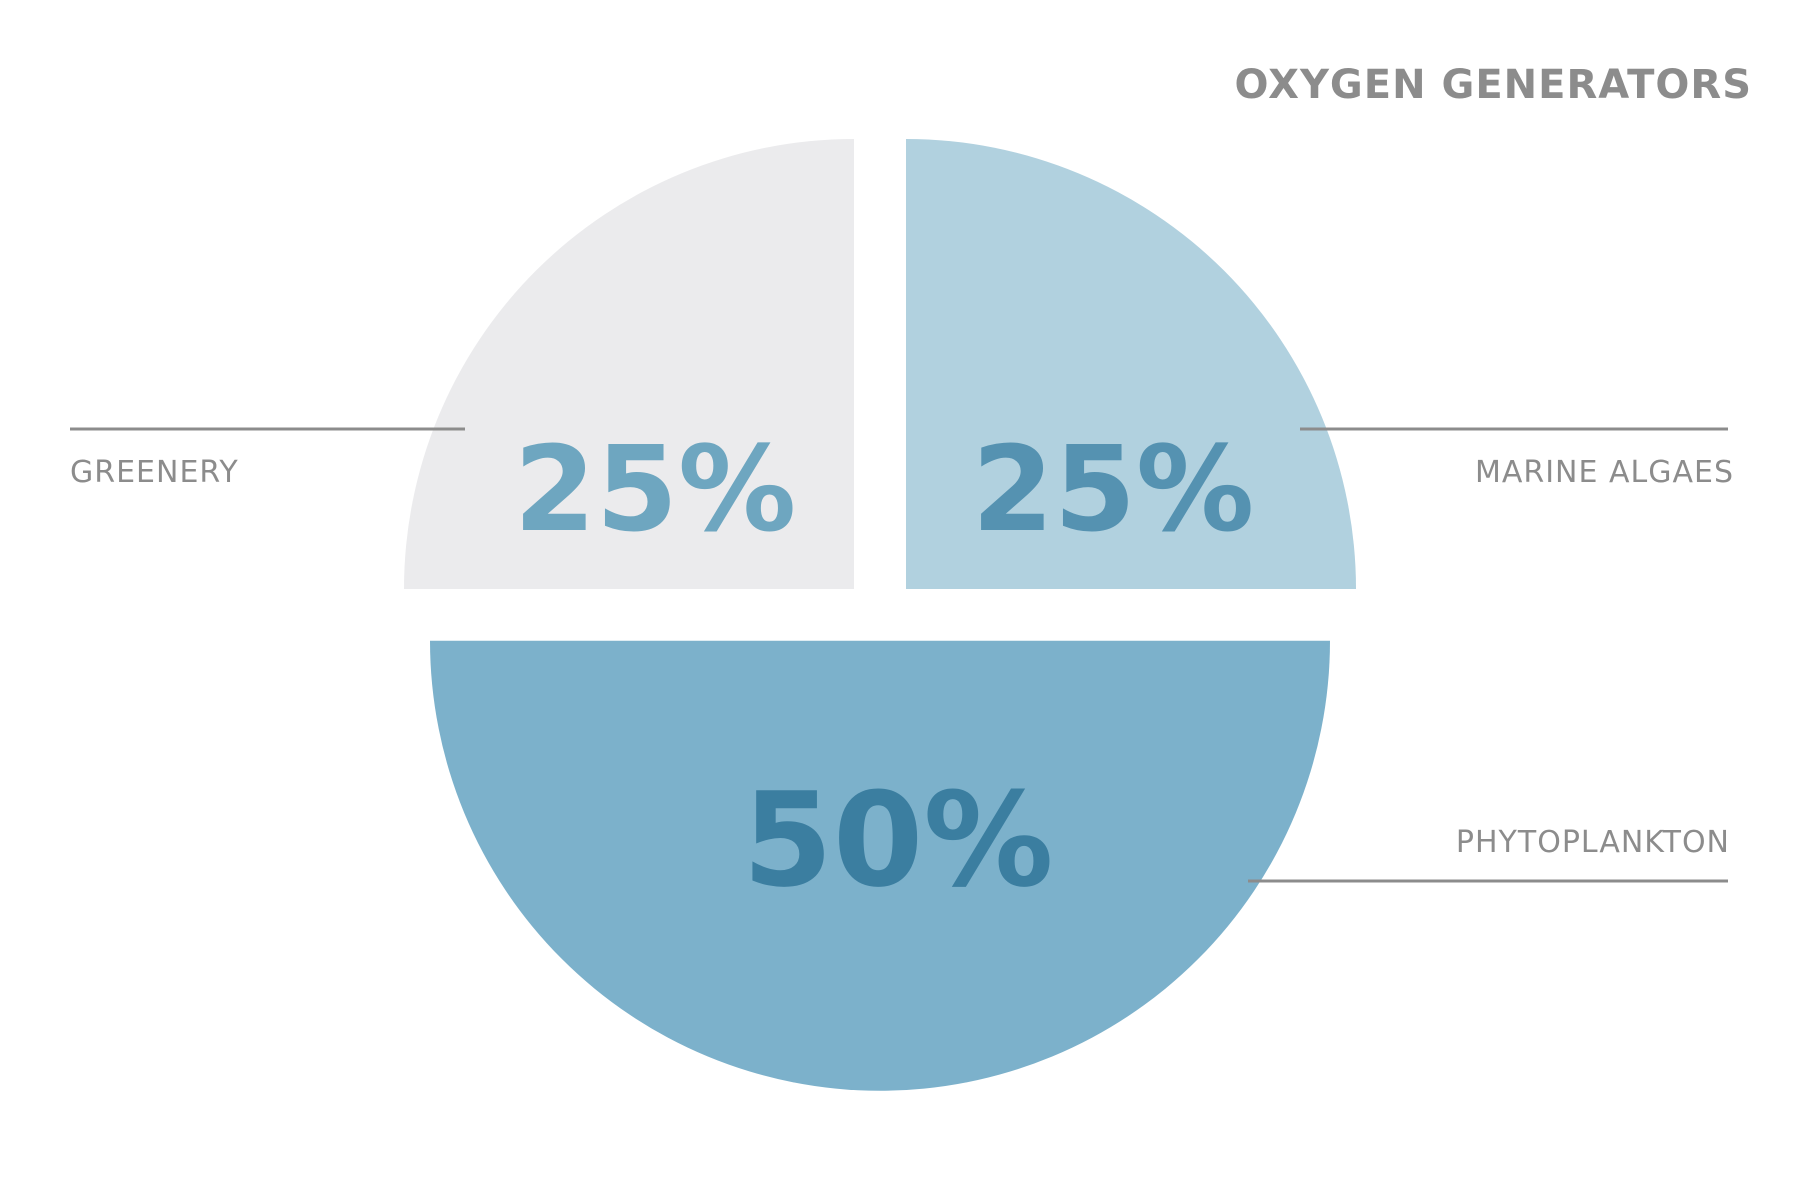 The height and width of the screenshot is (1177, 1809). I want to click on slice-value-label: 50%, so click(897, 840).